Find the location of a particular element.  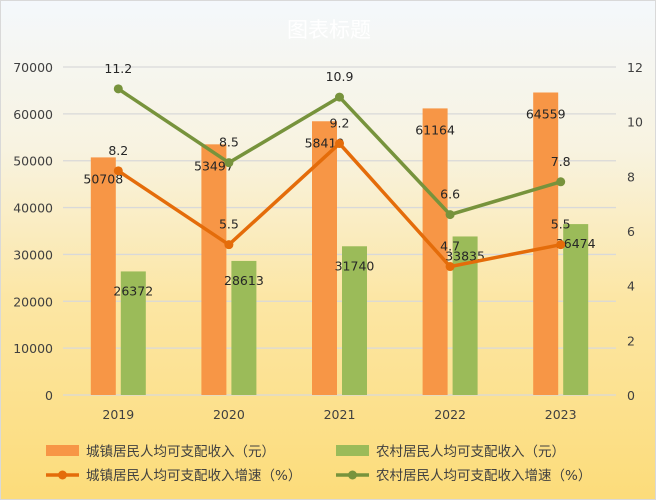

y-right-tick-label: 10 is located at coordinates (635, 122).